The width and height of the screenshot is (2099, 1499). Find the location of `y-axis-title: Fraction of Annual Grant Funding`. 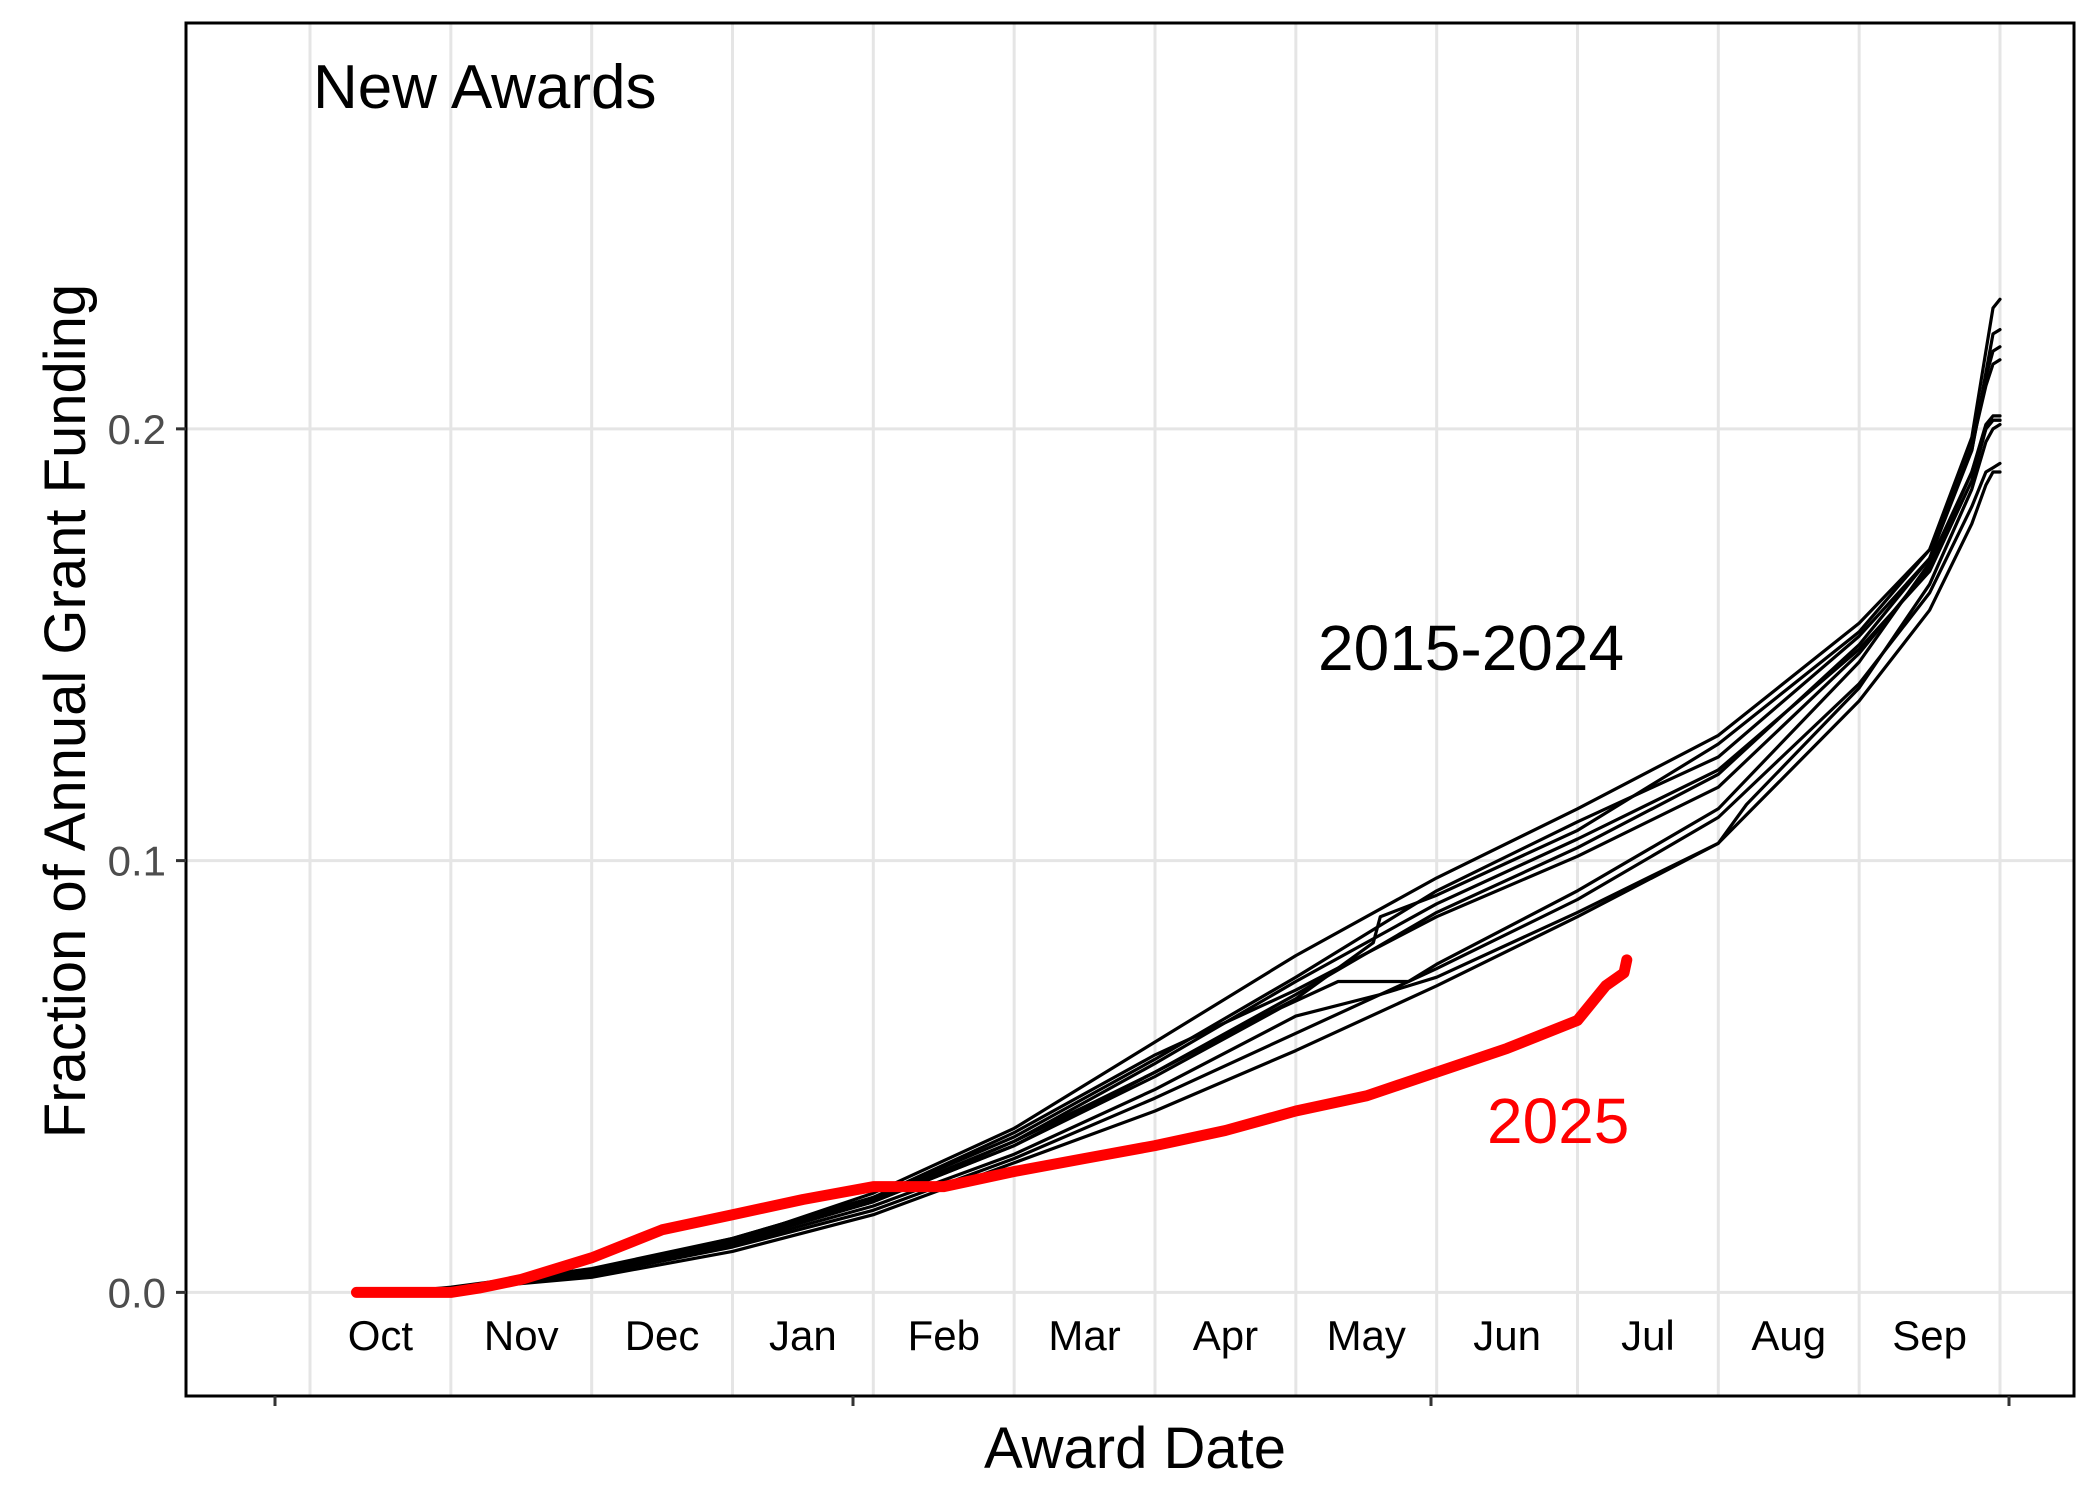

y-axis-title: Fraction of Annual Grant Funding is located at coordinates (65, 711).